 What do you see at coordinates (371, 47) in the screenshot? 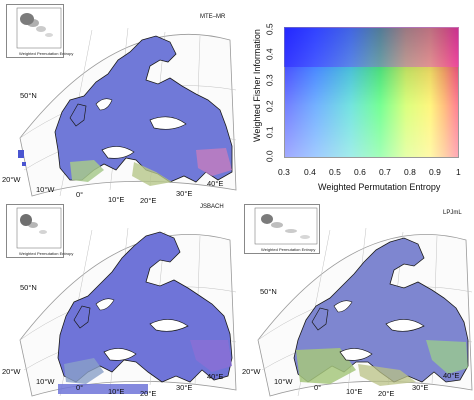
I see `legend-gradient-top` at bounding box center [371, 47].